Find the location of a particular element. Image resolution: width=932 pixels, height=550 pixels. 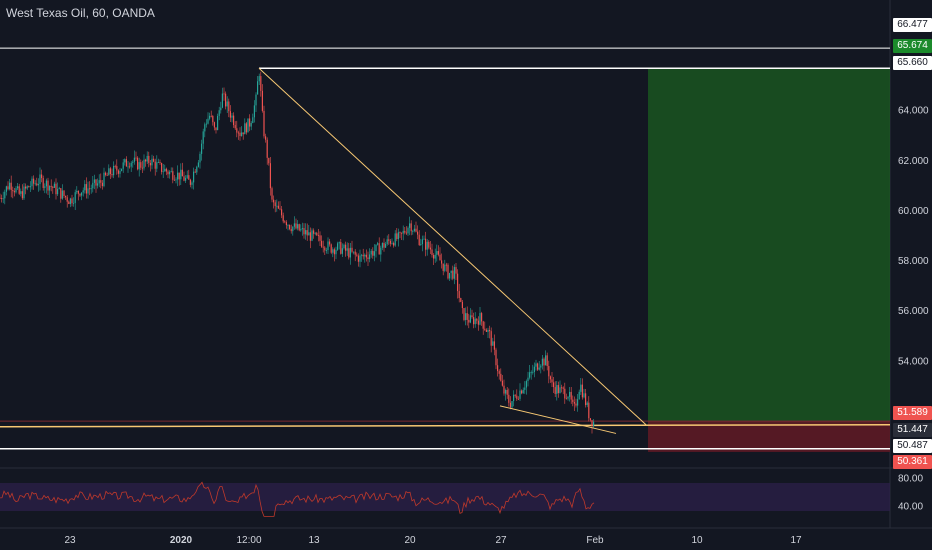

time-tick-label: 23 is located at coordinates (70, 540).